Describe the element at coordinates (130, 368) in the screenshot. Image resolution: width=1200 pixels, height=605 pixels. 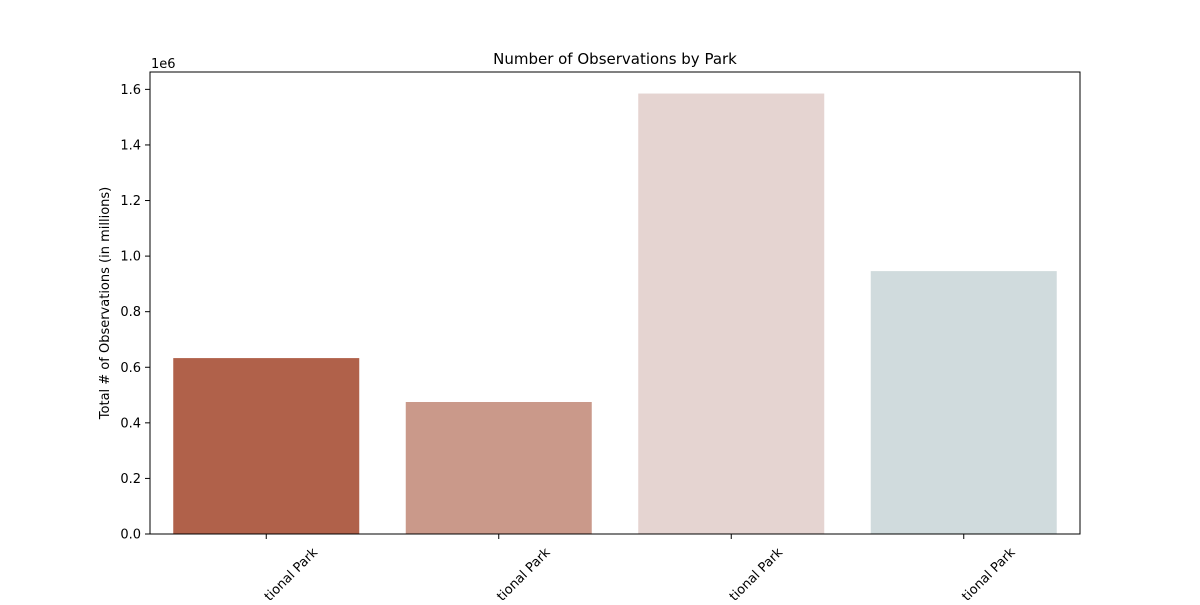
I see `y-tick-label: 0.6` at that location.